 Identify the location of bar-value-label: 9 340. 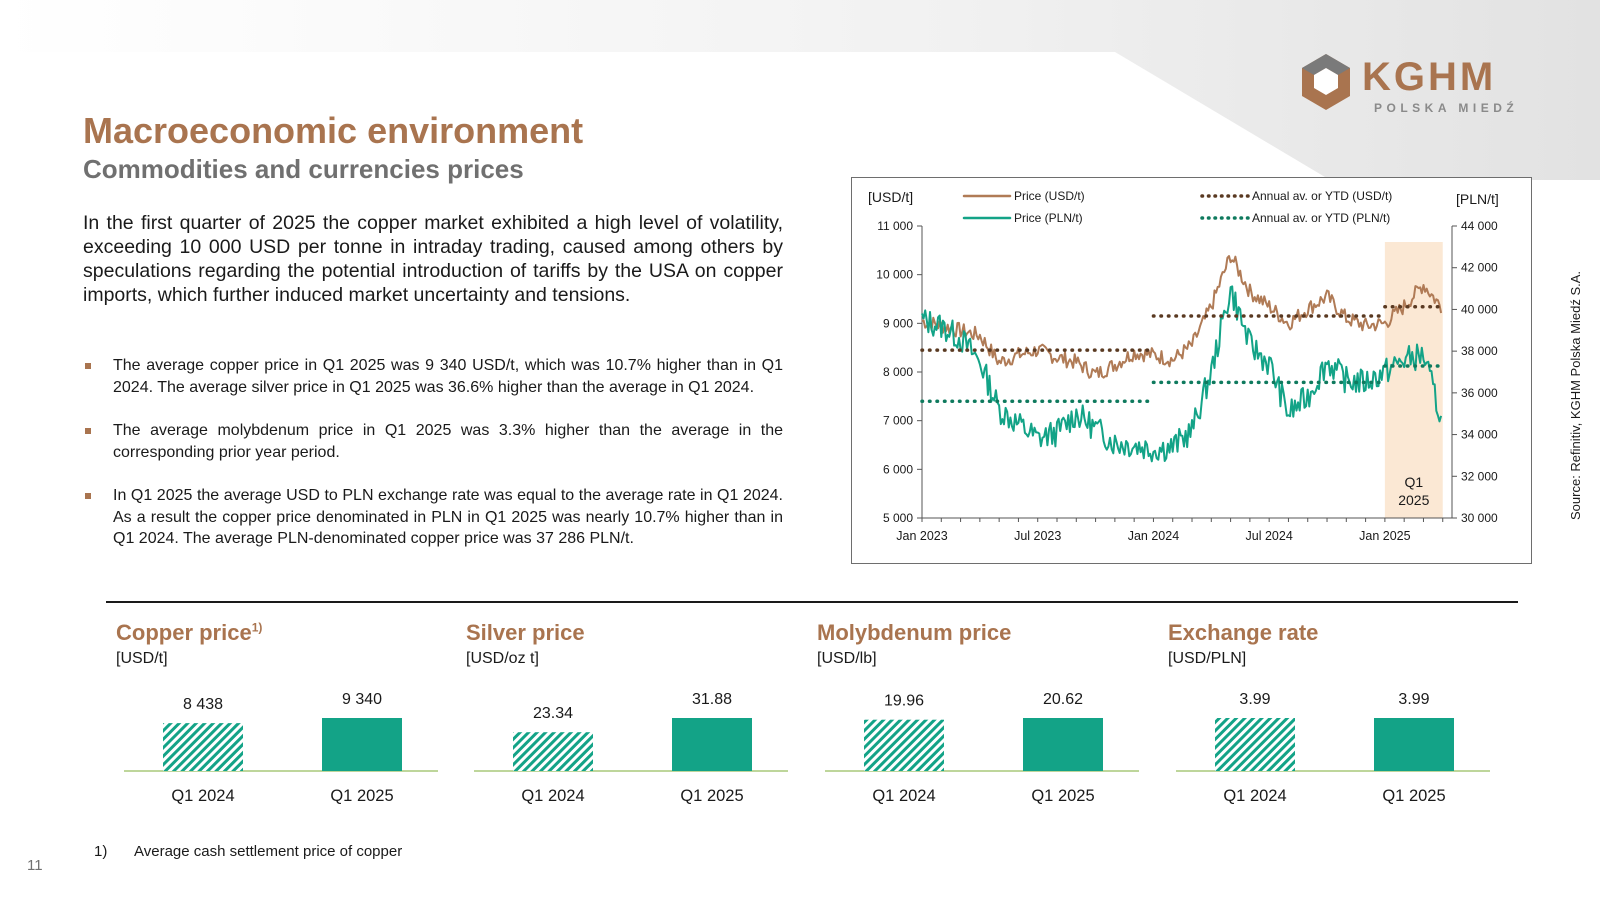
(362, 699).